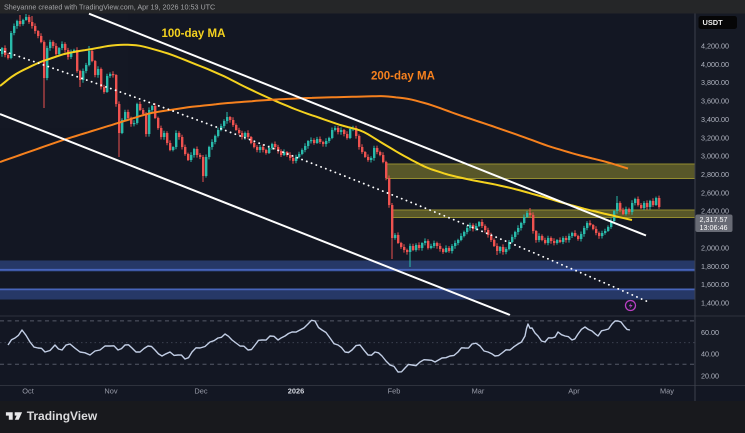  Describe the element at coordinates (715, 174) in the screenshot. I see `svg-text: 2,800.00` at that location.